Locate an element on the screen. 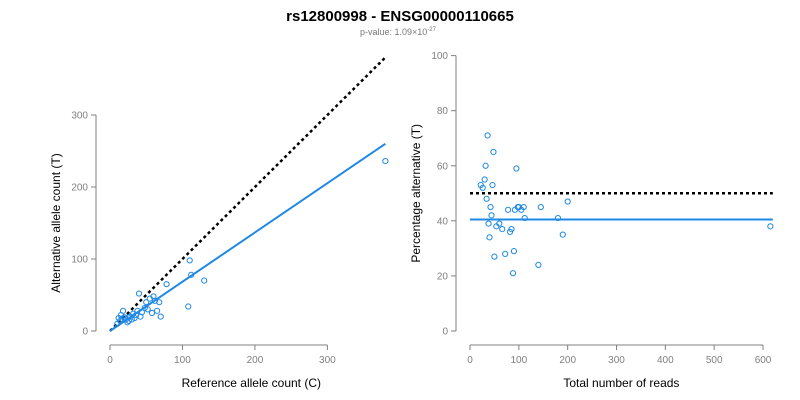 This screenshot has height=400, width=800. x-tick-label: 600 is located at coordinates (763, 360).